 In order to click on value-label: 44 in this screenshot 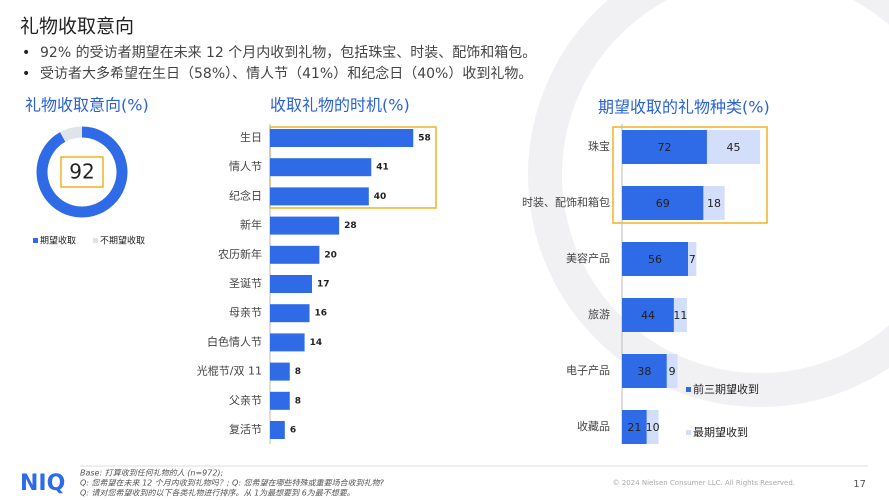, I will do `click(648, 315)`.